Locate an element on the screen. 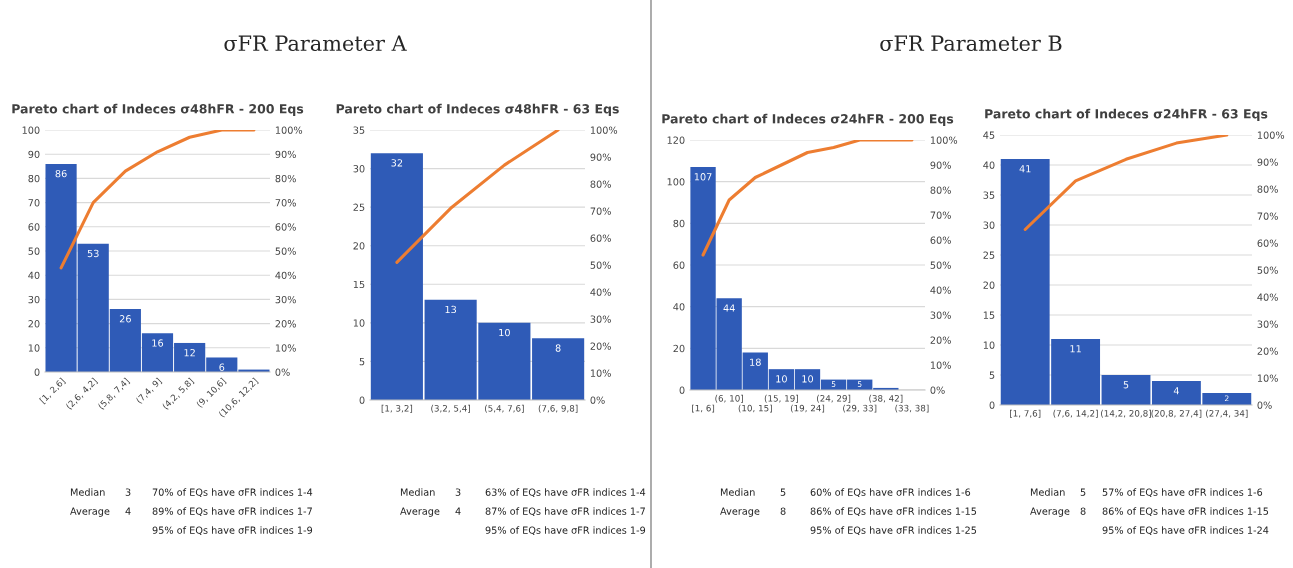  text: 70% of EQs have σFR indices 1-4 is located at coordinates (232, 492).